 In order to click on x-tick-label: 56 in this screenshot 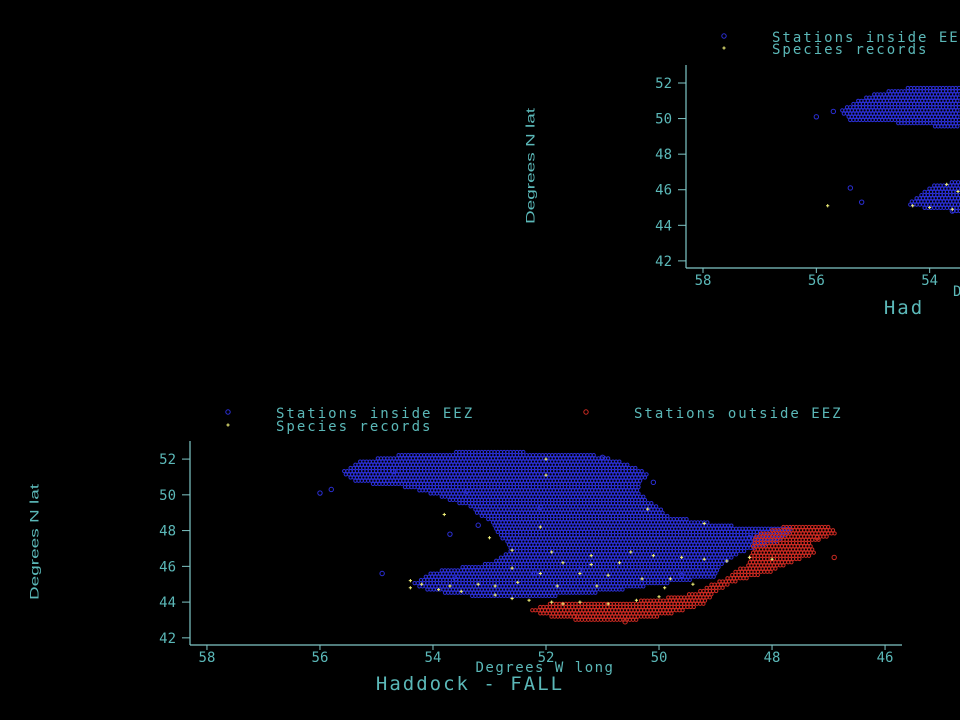, I will do `click(320, 658)`.